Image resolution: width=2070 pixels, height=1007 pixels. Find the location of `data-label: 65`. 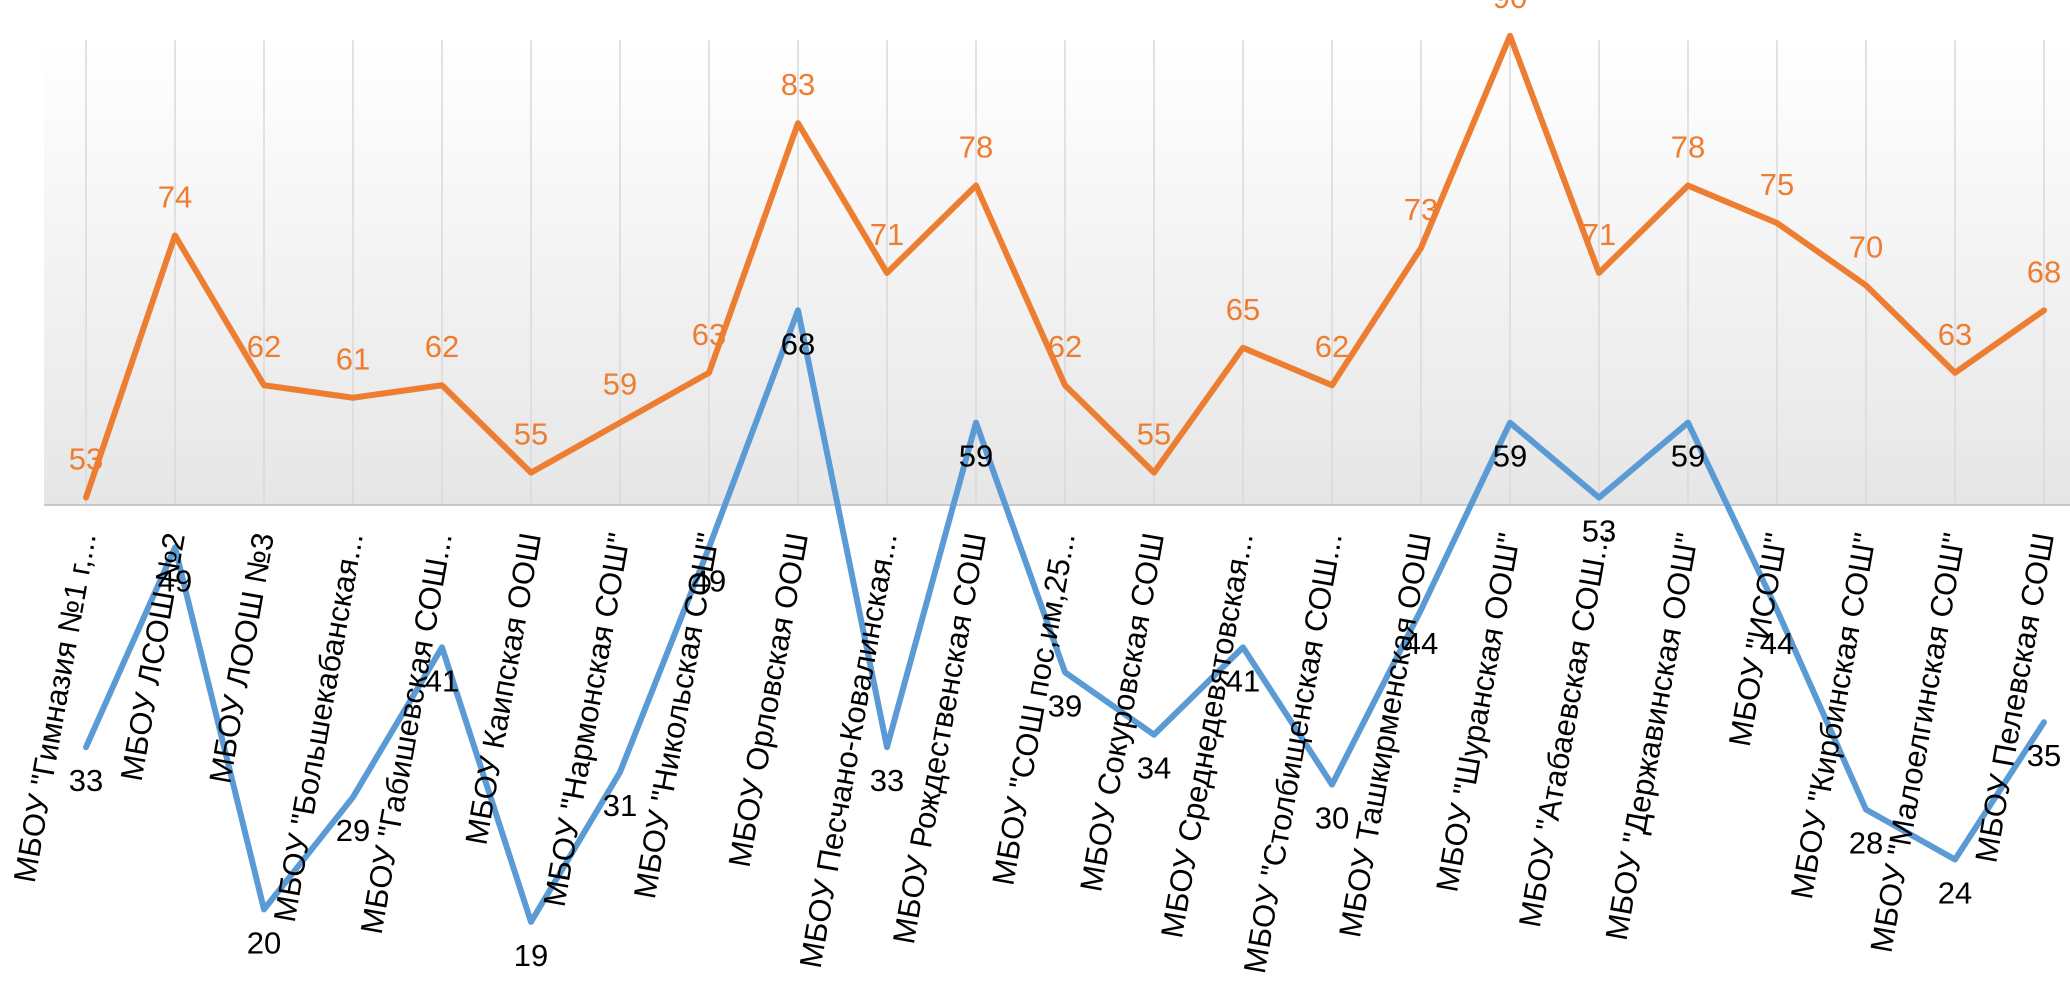

data-label: 65 is located at coordinates (1243, 309).